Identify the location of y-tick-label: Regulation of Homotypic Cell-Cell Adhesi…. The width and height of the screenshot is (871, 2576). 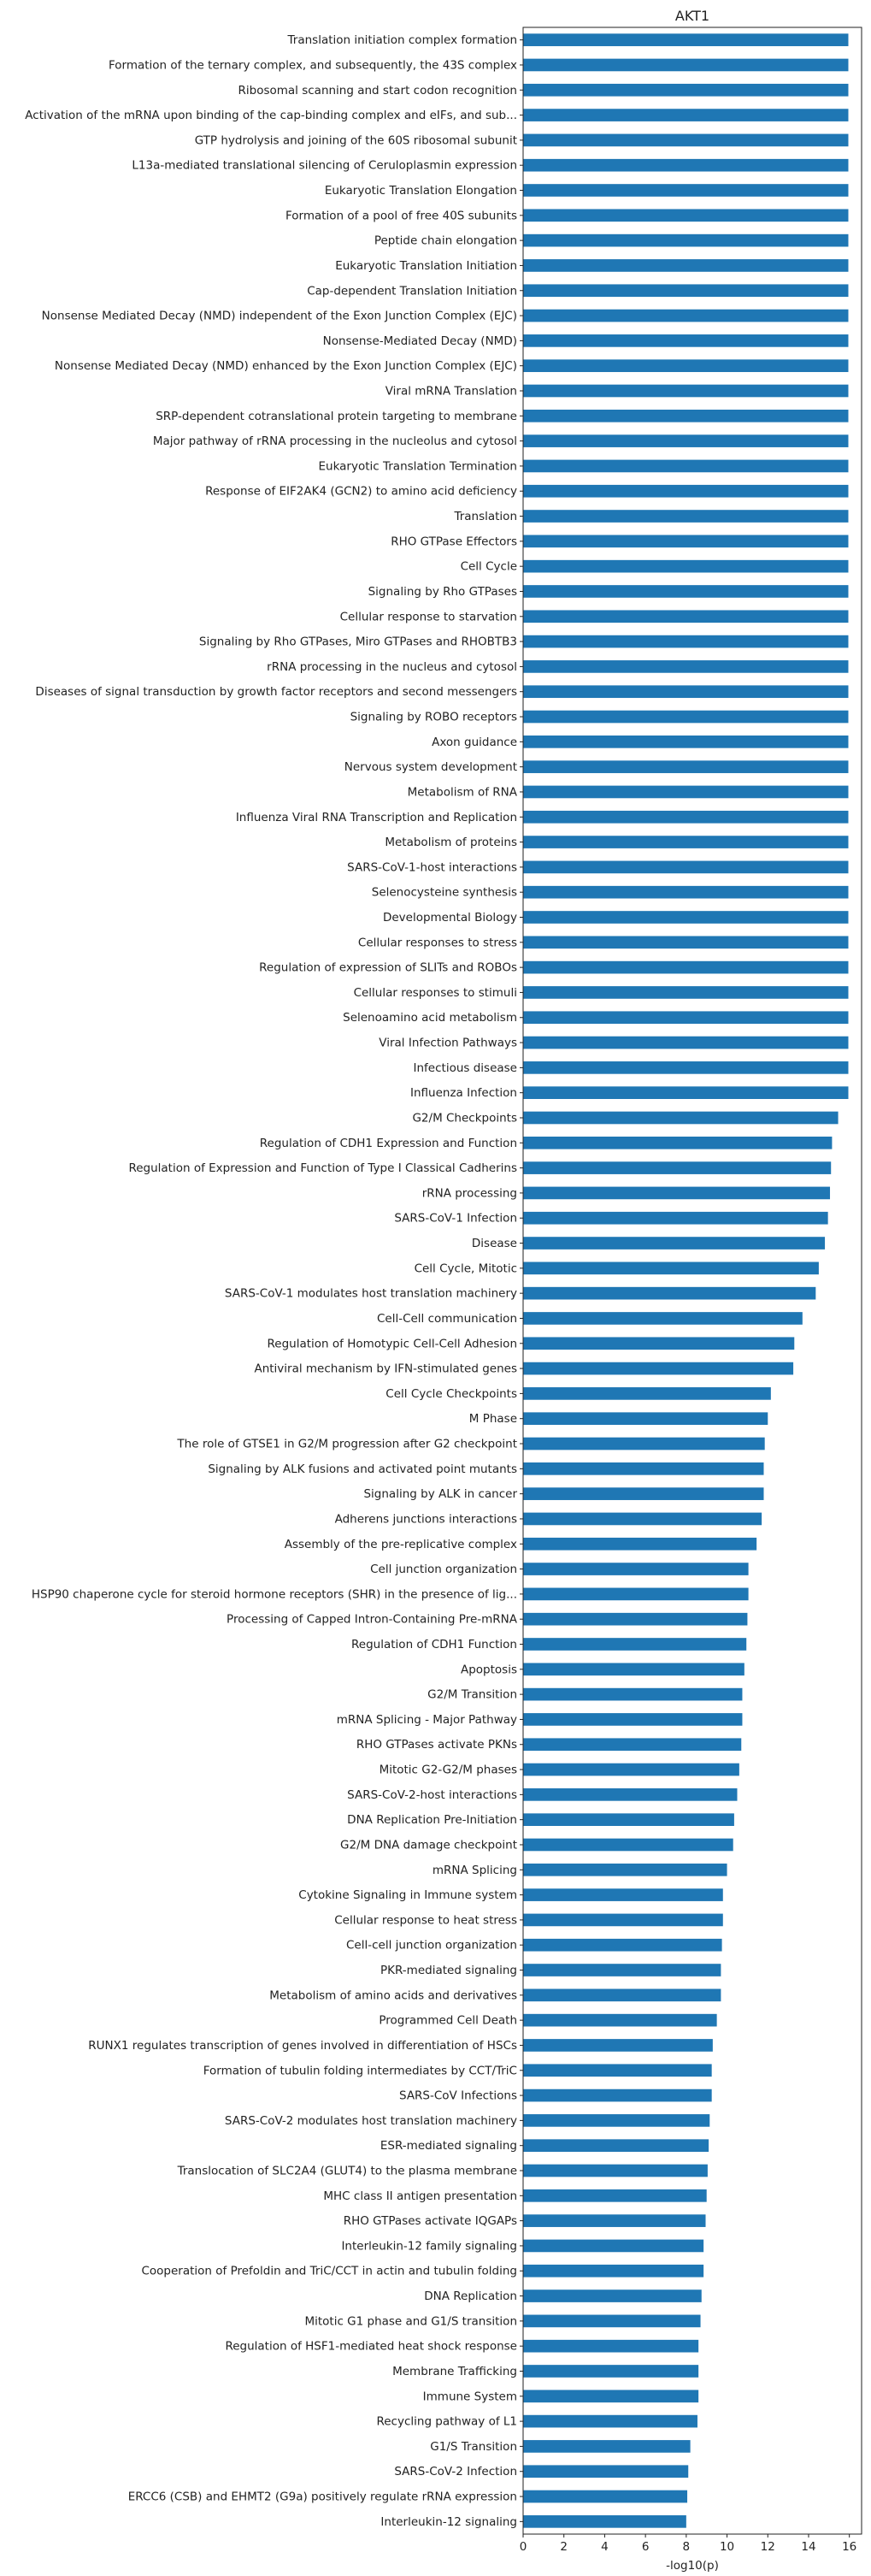
(392, 1343).